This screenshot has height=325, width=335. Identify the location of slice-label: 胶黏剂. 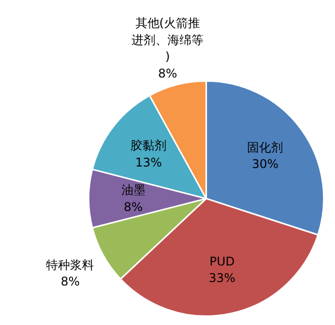
(148, 145).